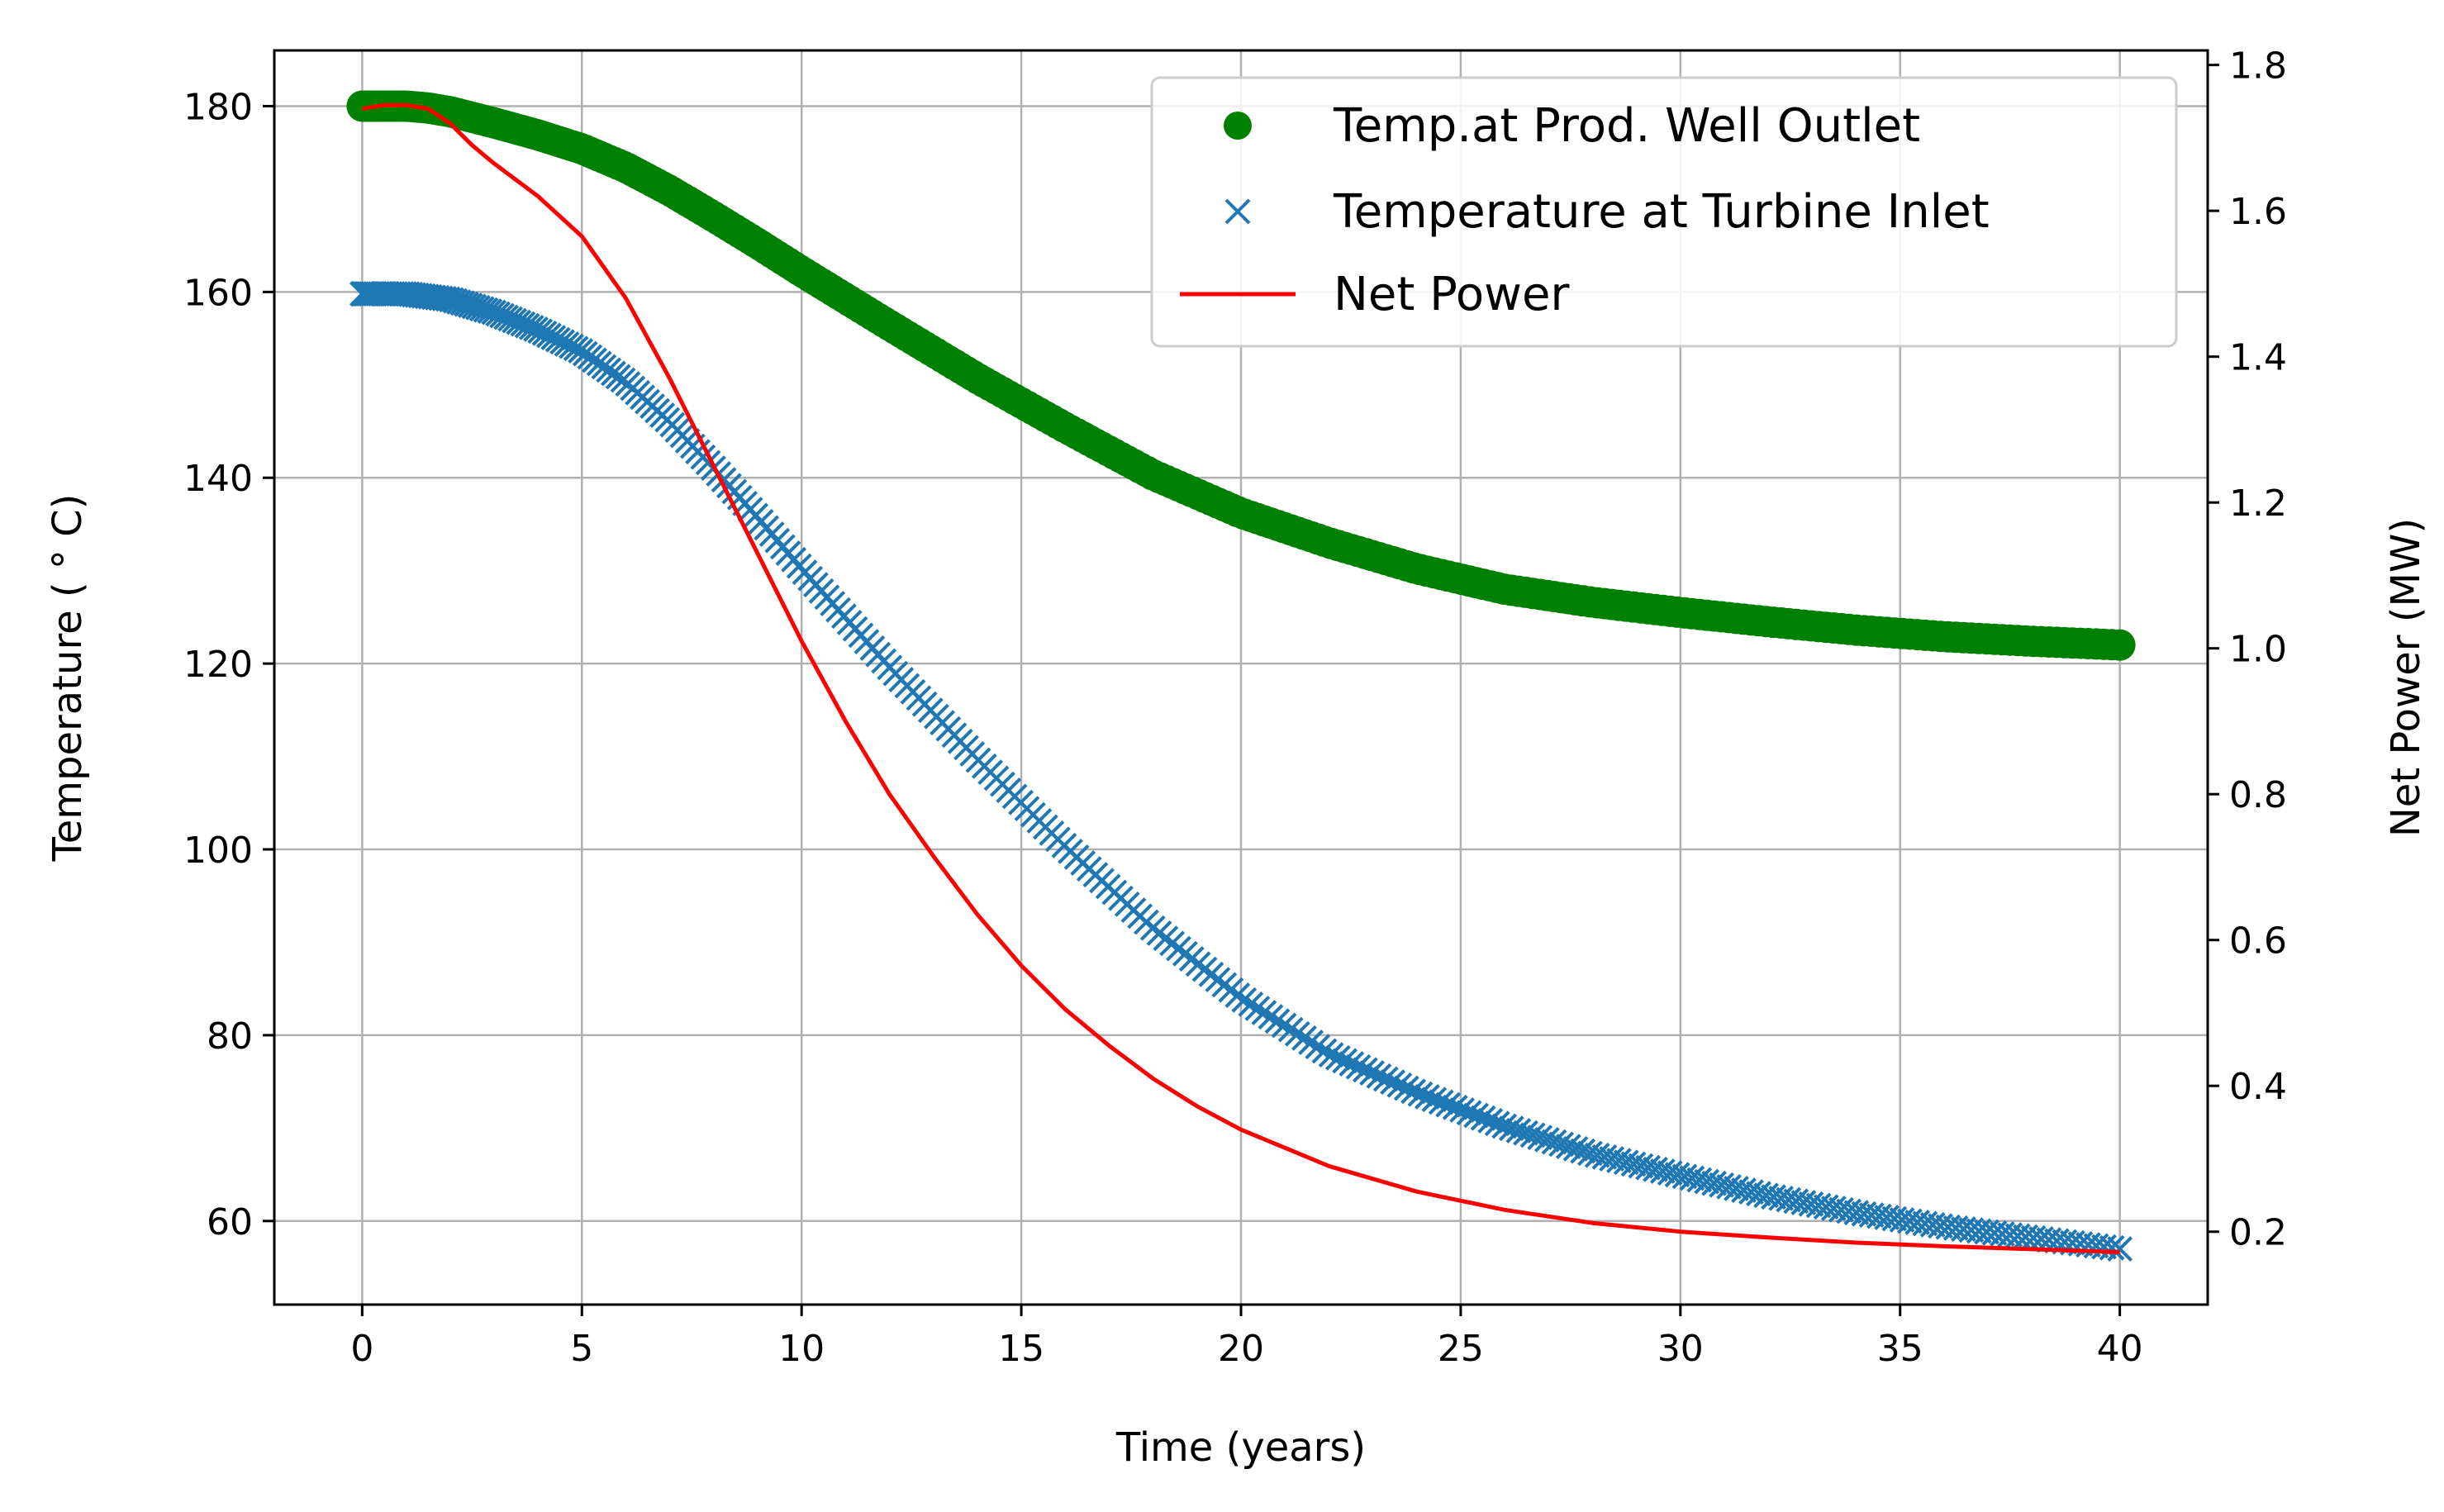 This screenshot has height=1512, width=2444. Describe the element at coordinates (2258, 1087) in the screenshot. I see `y-tick-label-right: 0.4` at that location.